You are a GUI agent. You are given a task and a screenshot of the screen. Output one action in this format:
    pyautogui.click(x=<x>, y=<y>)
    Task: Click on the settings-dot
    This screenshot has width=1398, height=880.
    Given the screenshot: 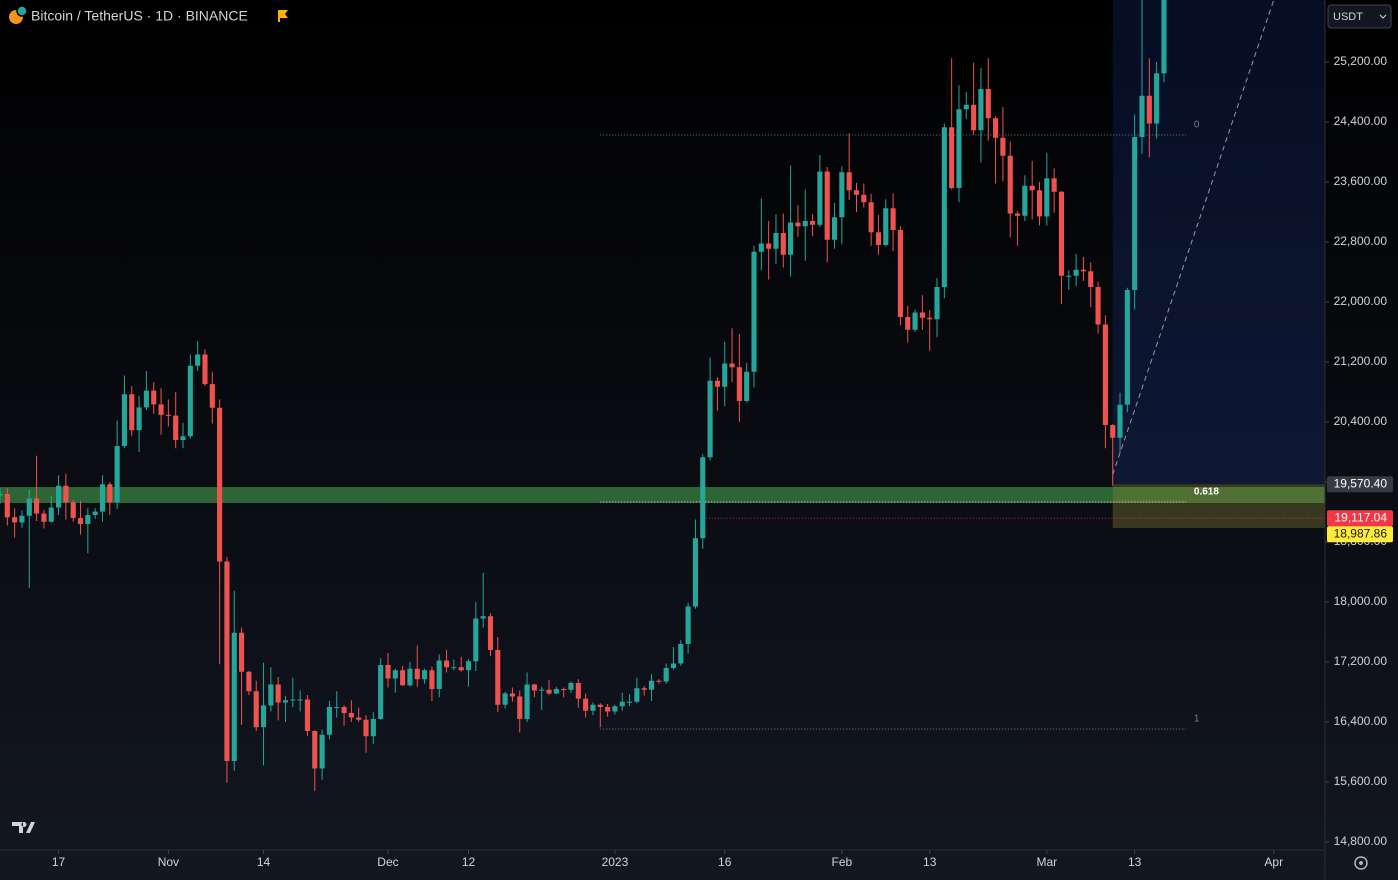 What is the action you would take?
    pyautogui.click(x=1361, y=863)
    